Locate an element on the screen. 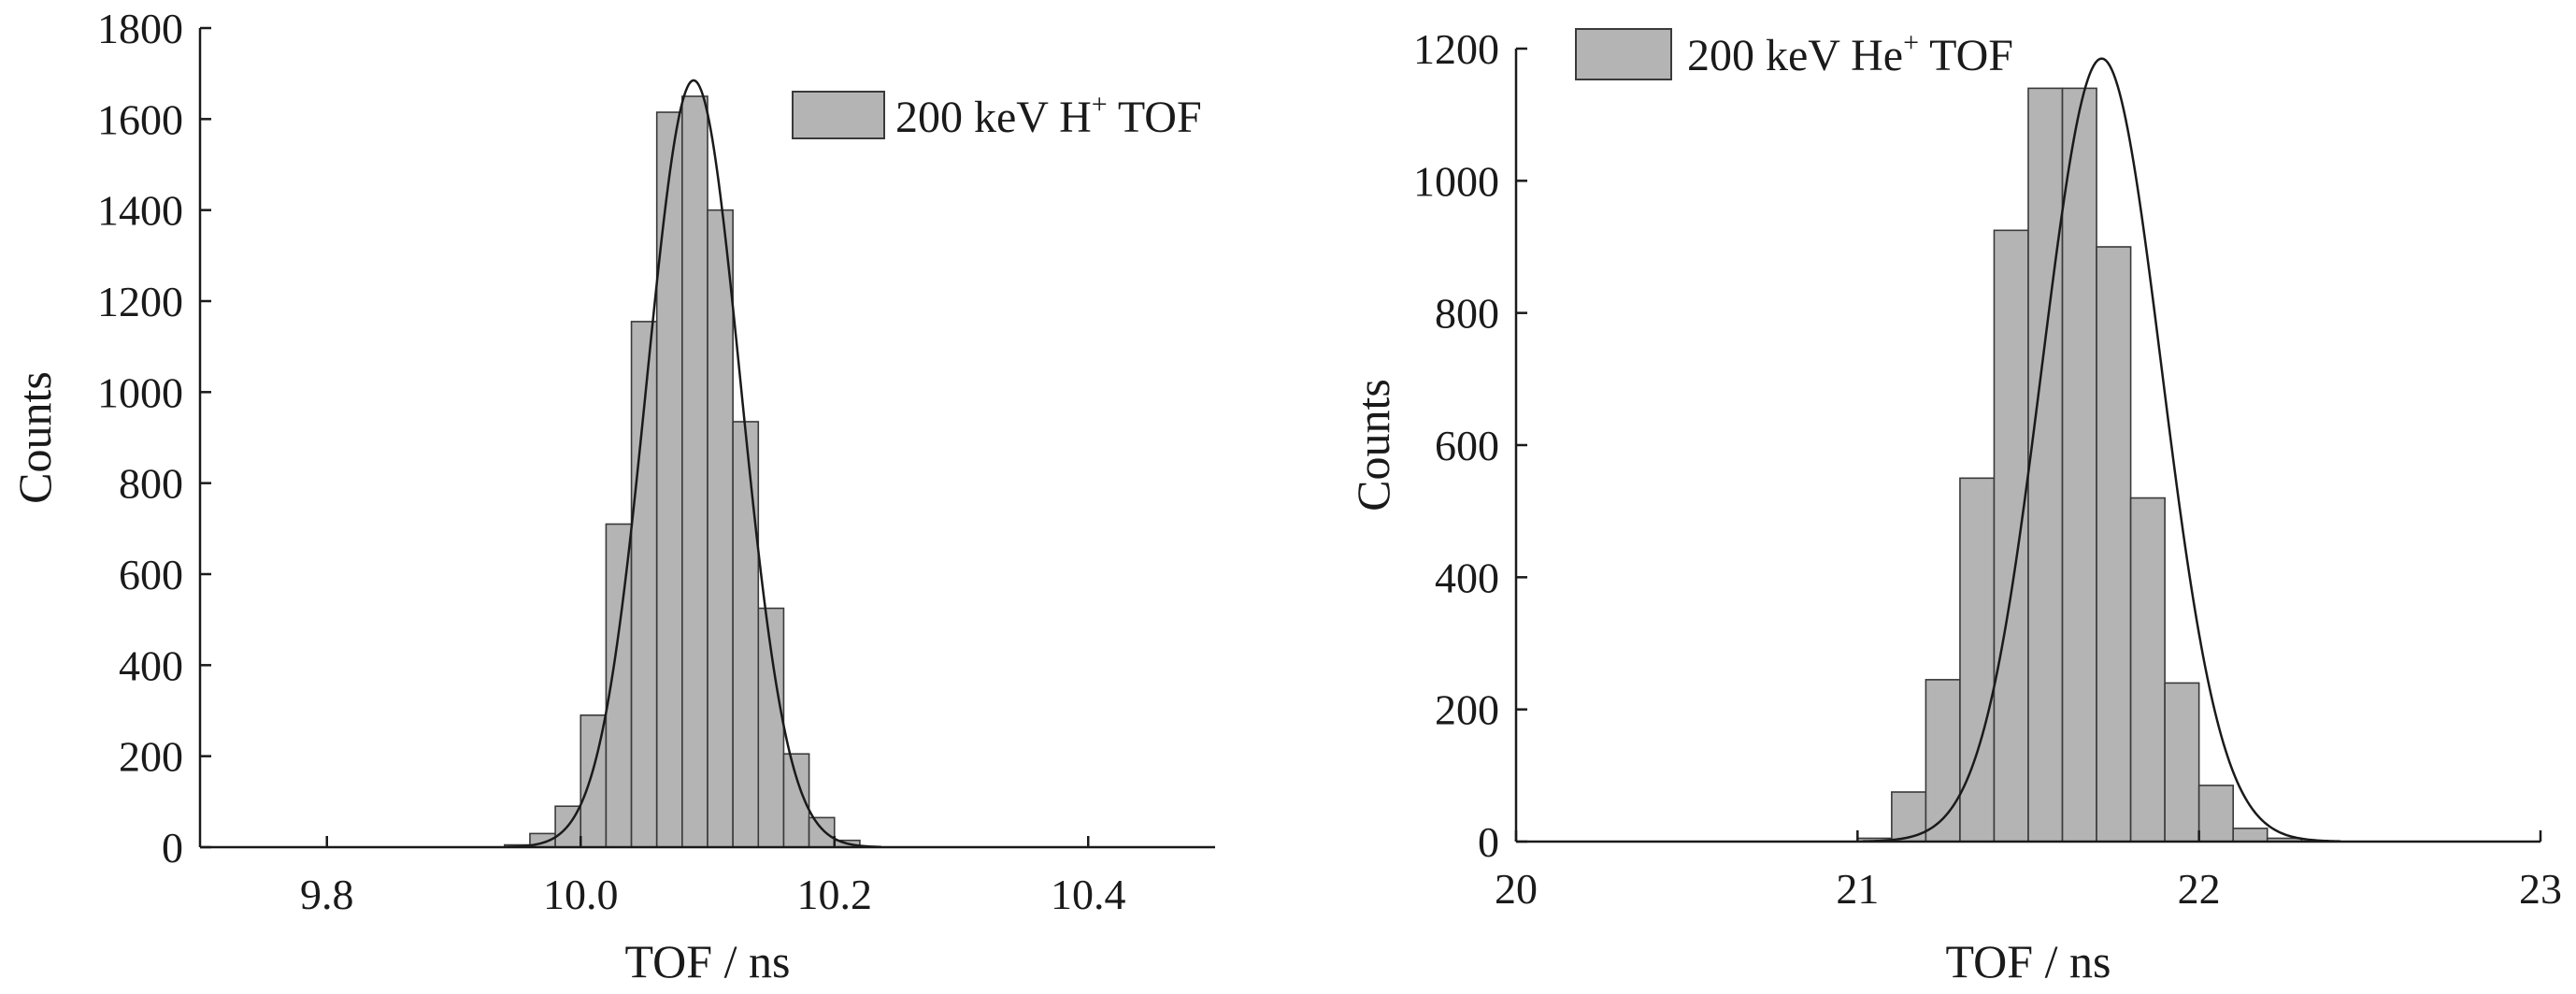  x-tick-label: 10.4 is located at coordinates (1088, 895).